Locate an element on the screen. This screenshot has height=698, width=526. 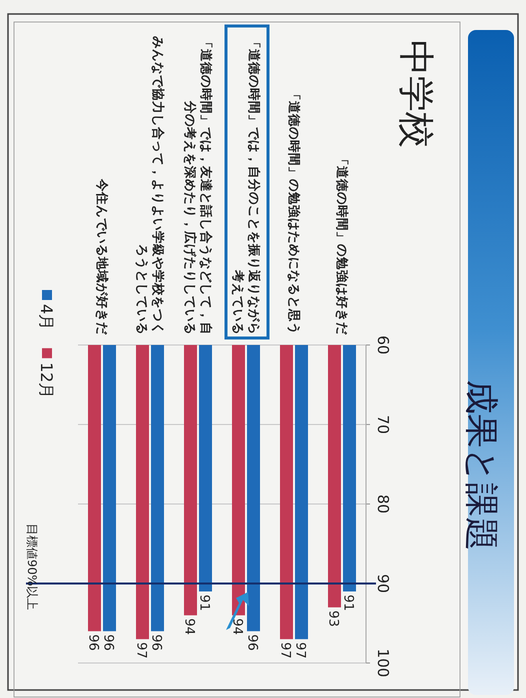
legend-label: 4月 is located at coordinates (46, 317).